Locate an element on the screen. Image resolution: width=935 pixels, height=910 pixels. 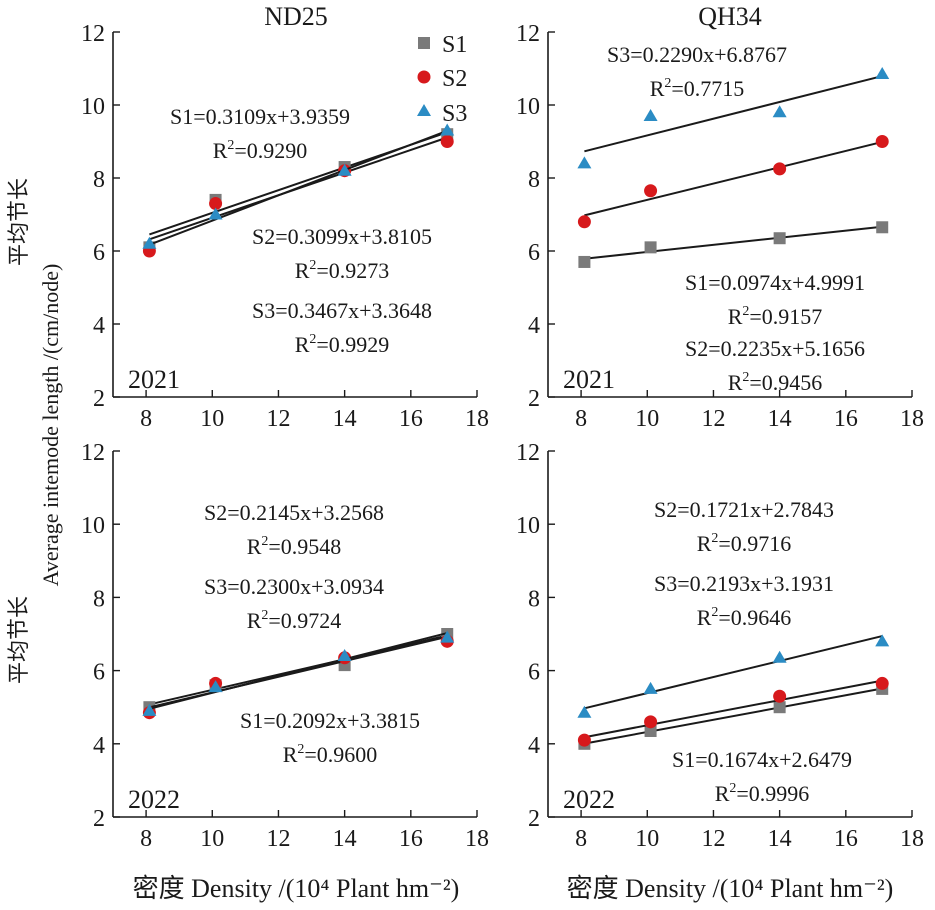
r-squared-s3: R2=0.7715 is located at coordinates (697, 88).